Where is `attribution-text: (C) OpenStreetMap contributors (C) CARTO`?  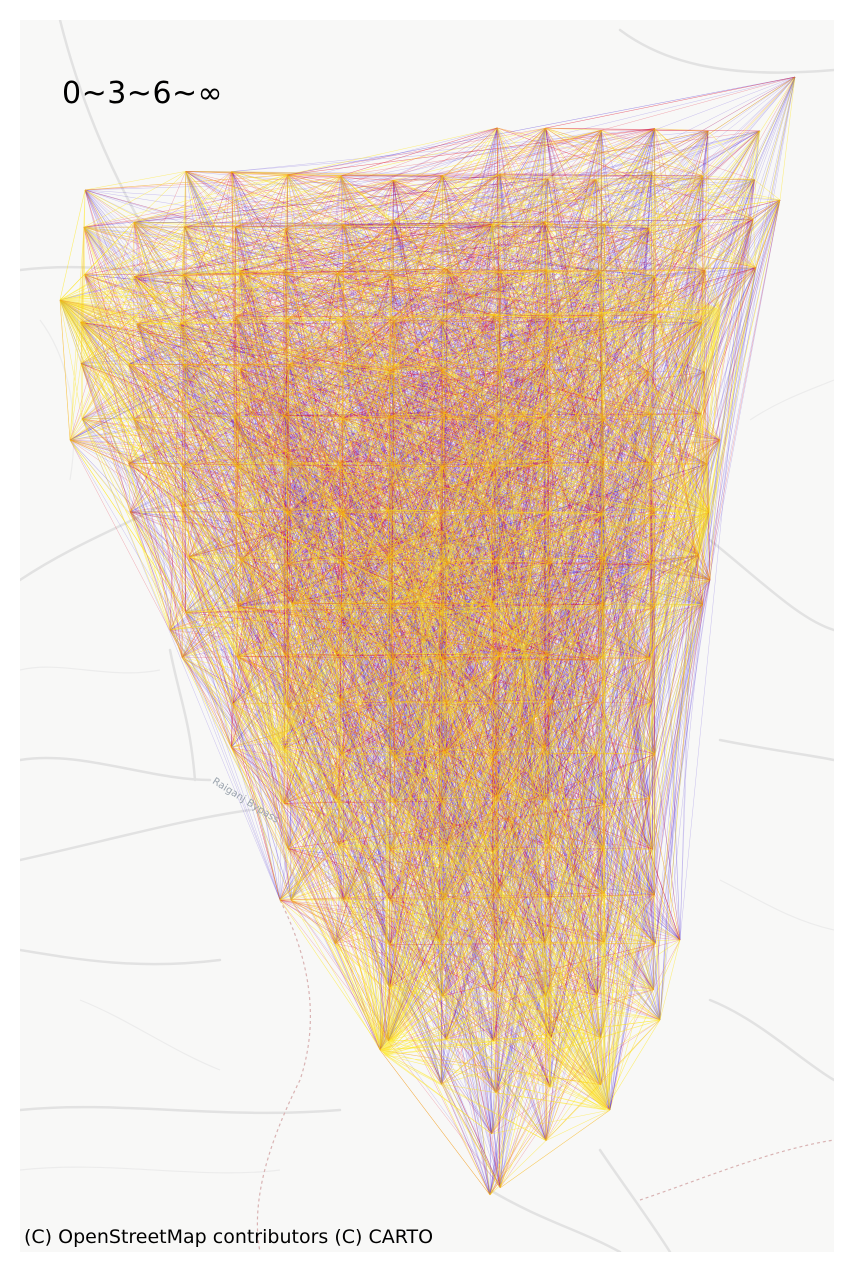 attribution-text: (C) OpenStreetMap contributors (C) CARTO is located at coordinates (229, 1237).